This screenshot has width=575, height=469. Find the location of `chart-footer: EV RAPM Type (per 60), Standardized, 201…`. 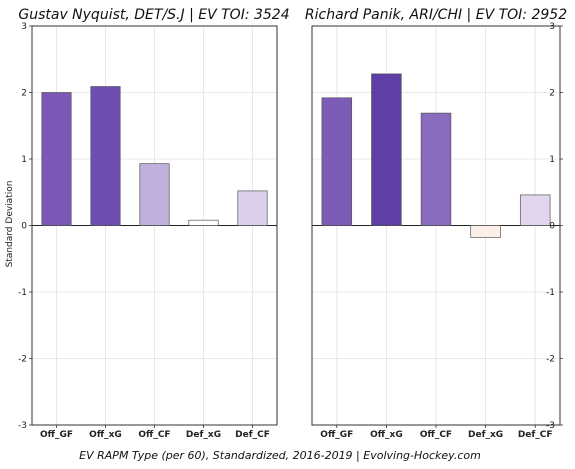

chart-footer: EV RAPM Type (per 60), Standardized, 201… is located at coordinates (280, 455).